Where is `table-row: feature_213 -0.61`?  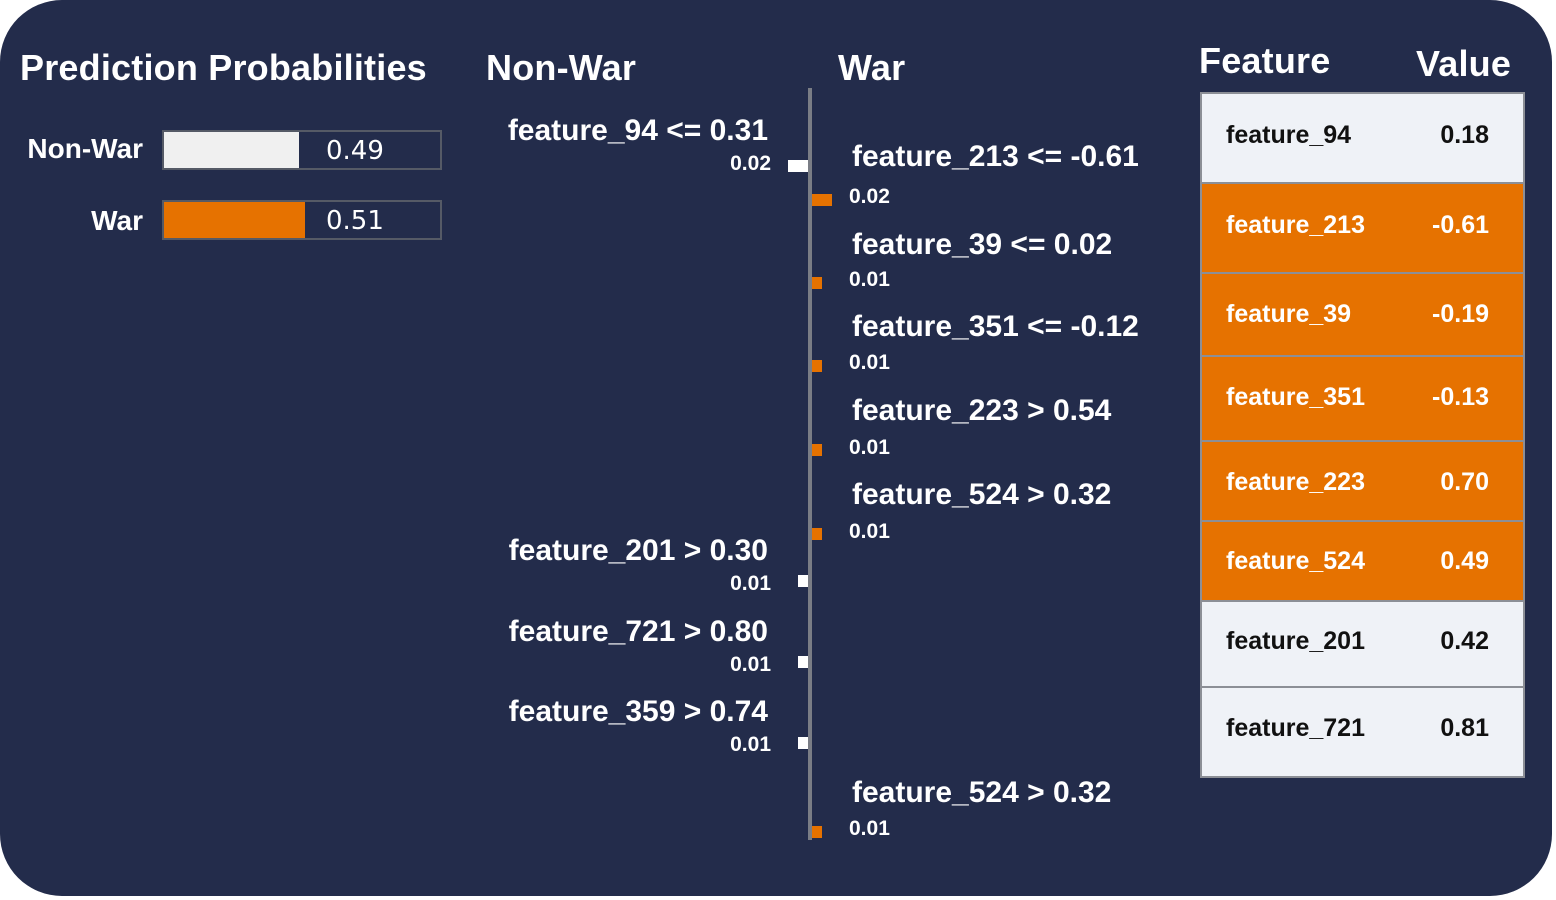 table-row: feature_213 -0.61 is located at coordinates (1362, 229).